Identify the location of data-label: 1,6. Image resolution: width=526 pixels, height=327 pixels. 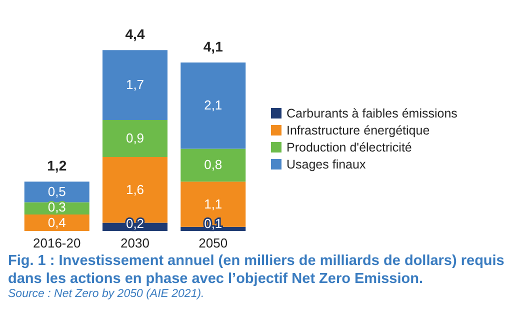
(135, 189).